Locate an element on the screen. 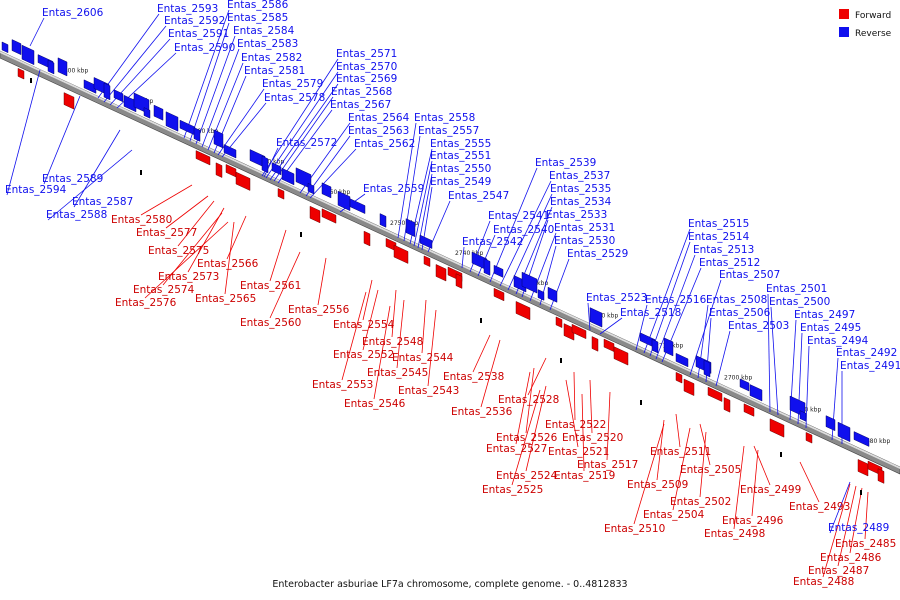 The height and width of the screenshot is (600, 900). reverse-gene-label: Entas_2555 is located at coordinates (460, 144).